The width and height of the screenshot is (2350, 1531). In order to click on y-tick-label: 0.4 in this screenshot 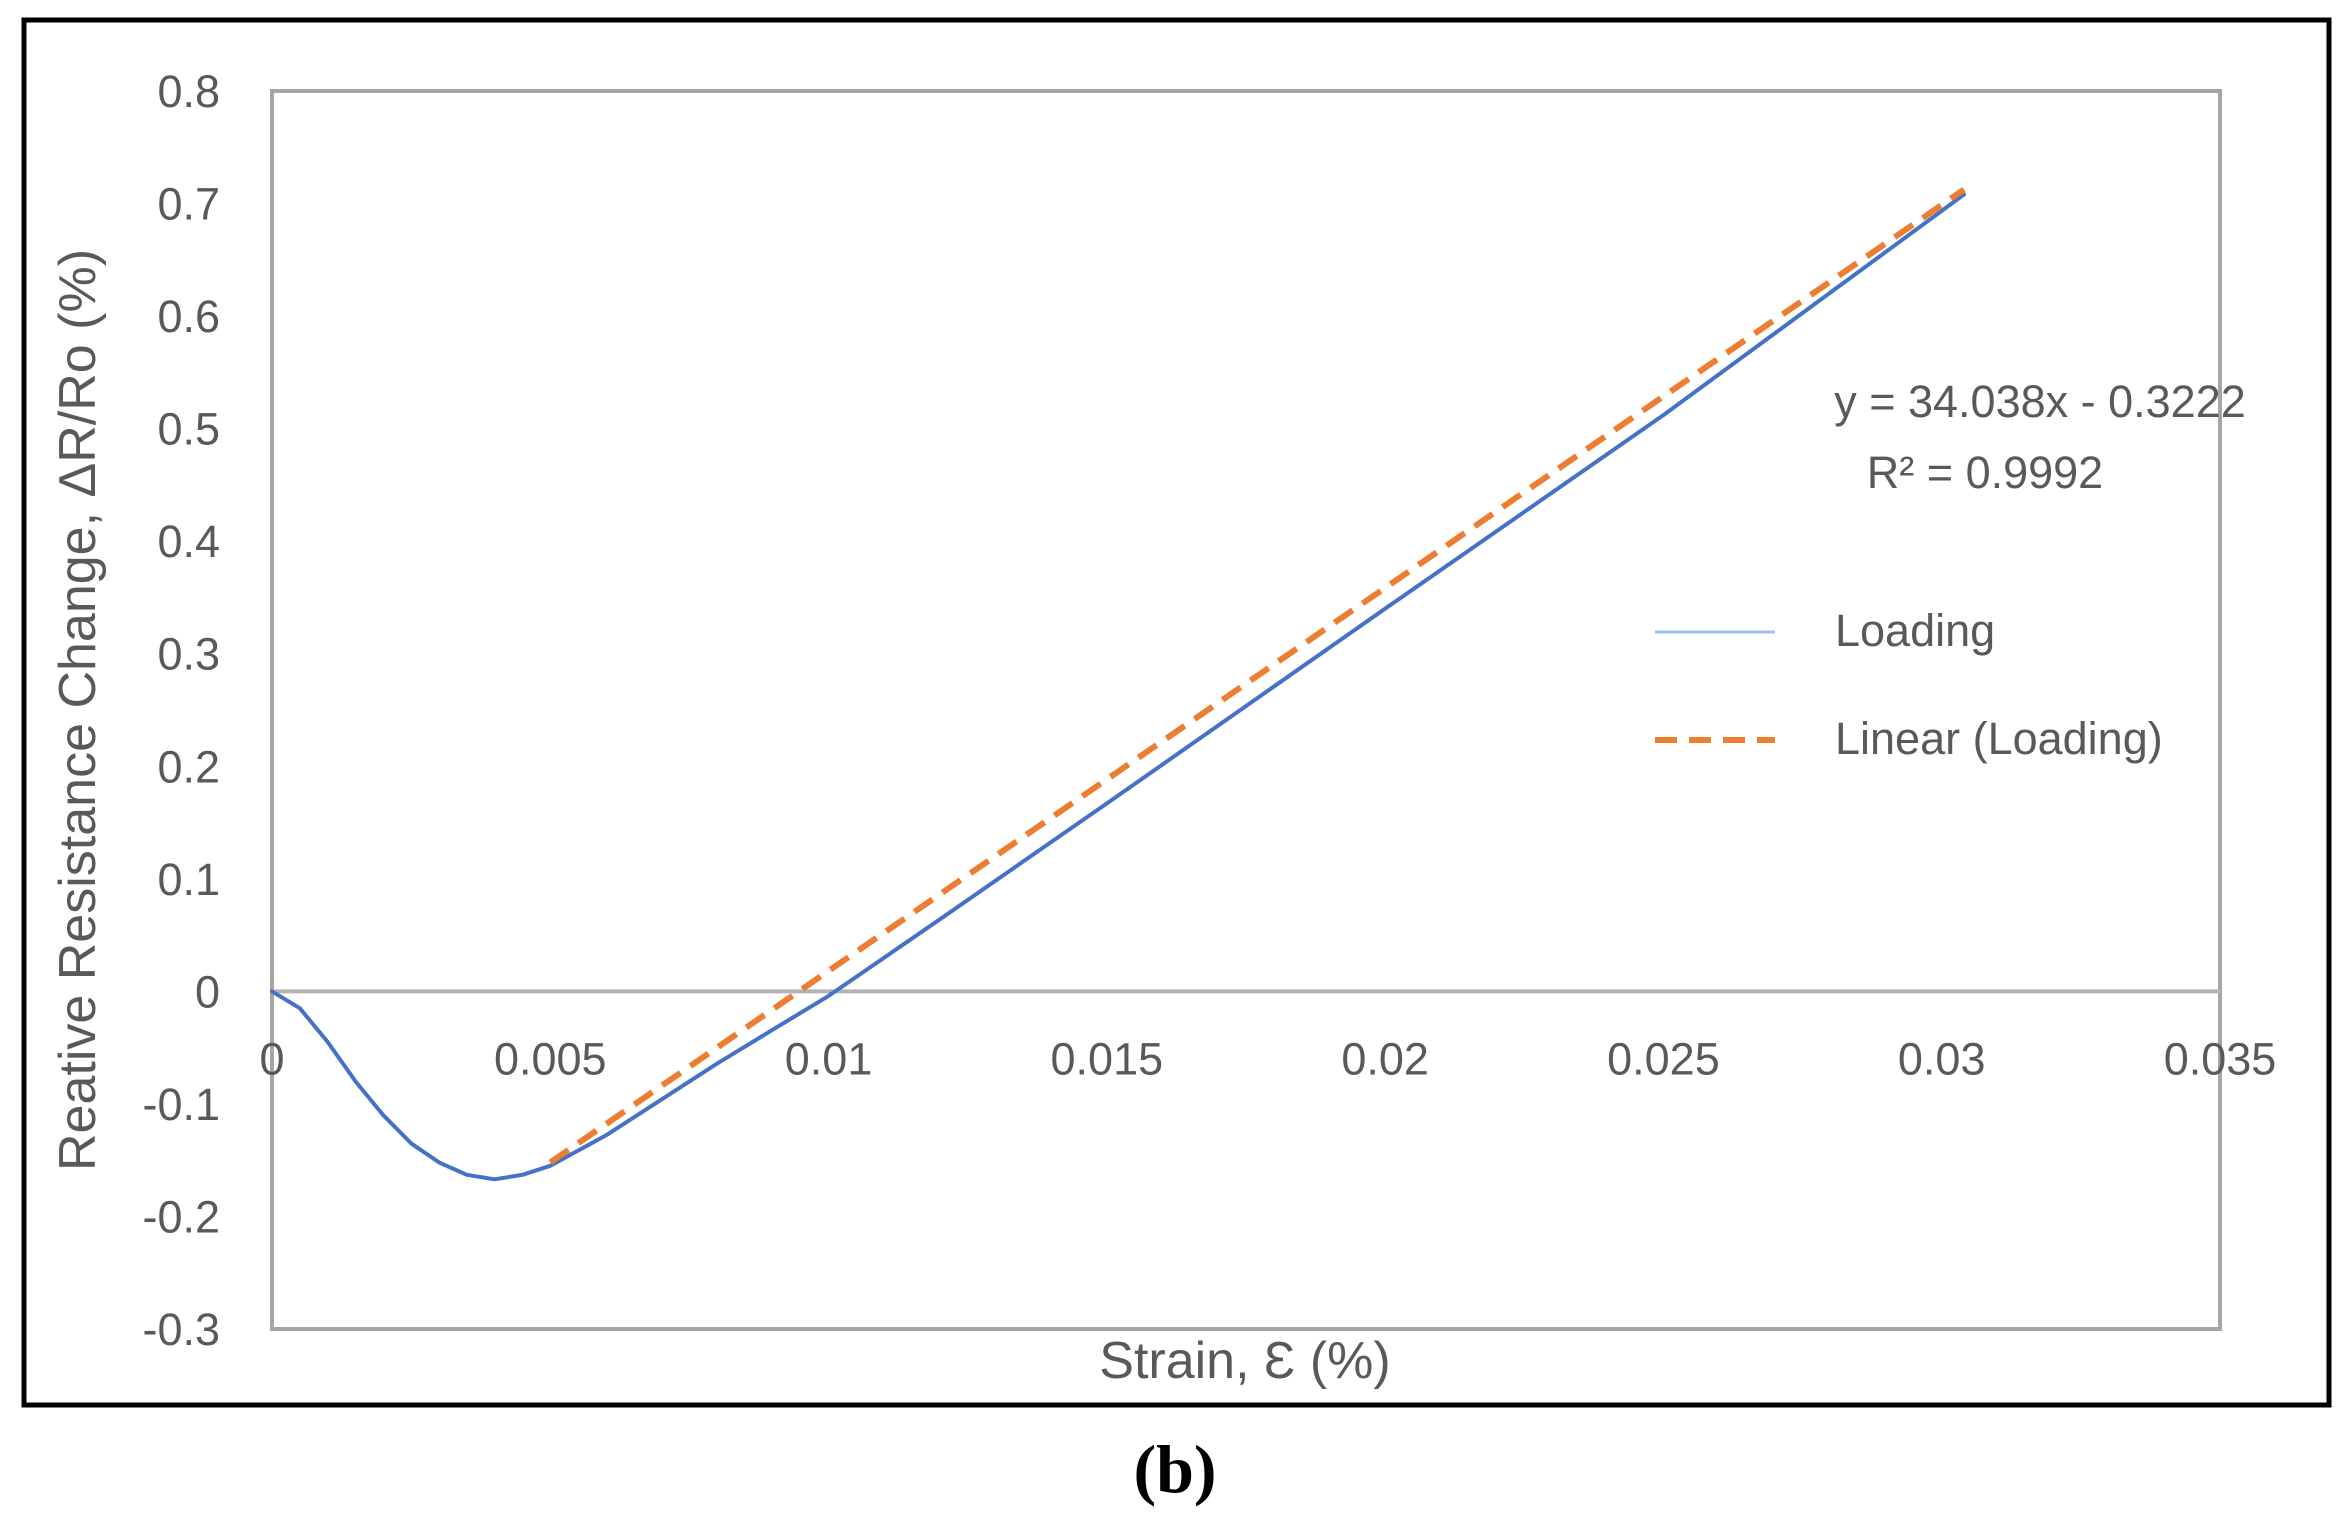, I will do `click(188, 541)`.